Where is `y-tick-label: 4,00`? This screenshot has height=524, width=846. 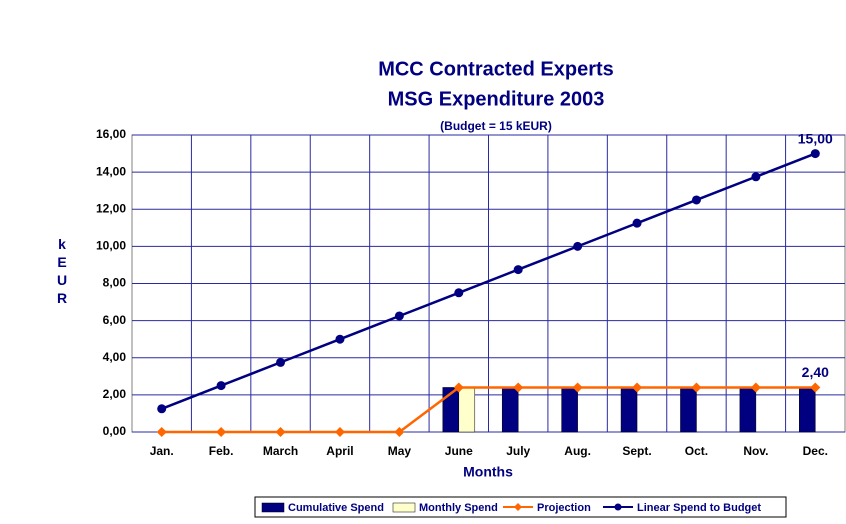
y-tick-label: 4,00 is located at coordinates (115, 357).